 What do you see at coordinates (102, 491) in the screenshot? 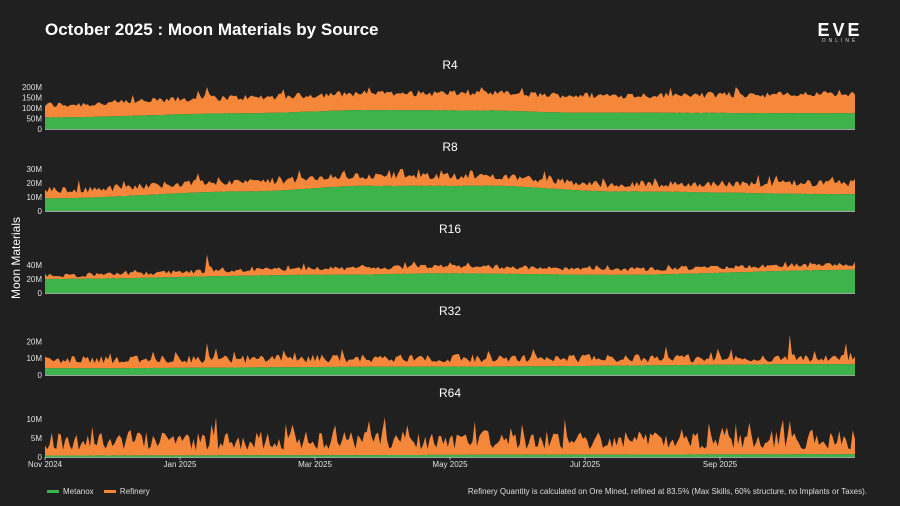
I see `legend: Metanox Refinery` at bounding box center [102, 491].